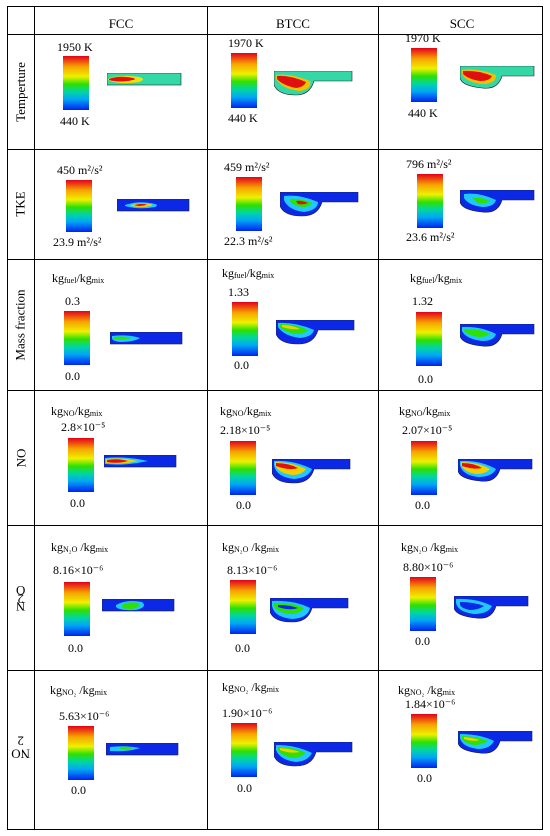 The width and height of the screenshot is (550, 836). I want to click on fcc-no2-contour, so click(142, 749).